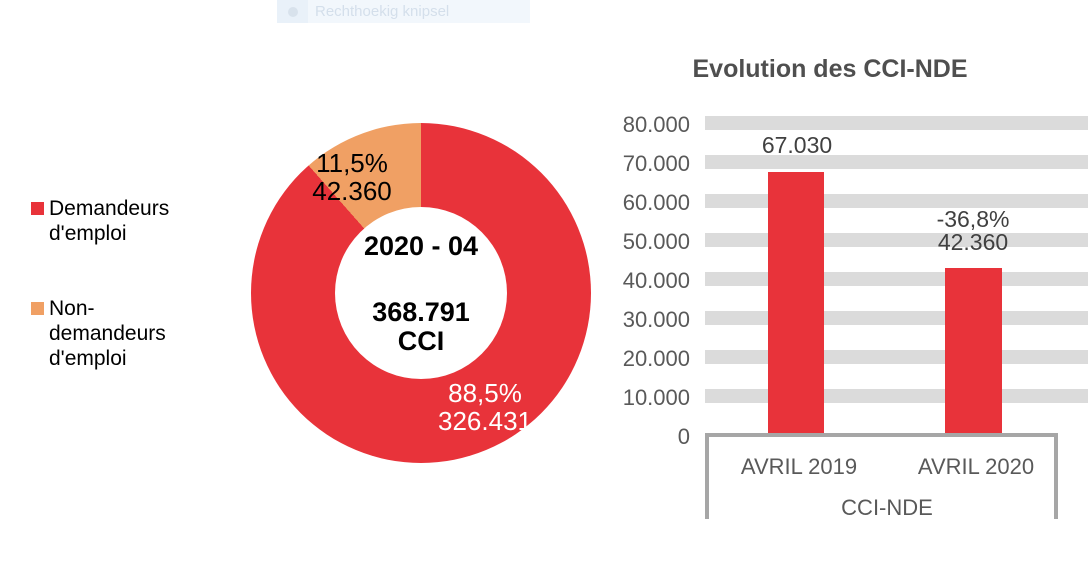  Describe the element at coordinates (656, 358) in the screenshot. I see `y-tick-label: 20.000` at that location.